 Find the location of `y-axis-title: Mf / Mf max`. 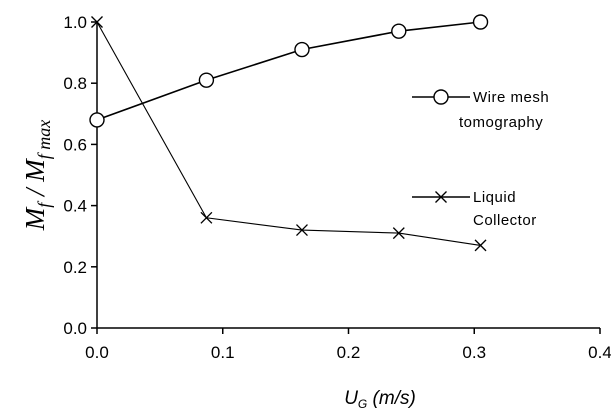

y-axis-title: Mf / Mf max is located at coordinates (37, 176).